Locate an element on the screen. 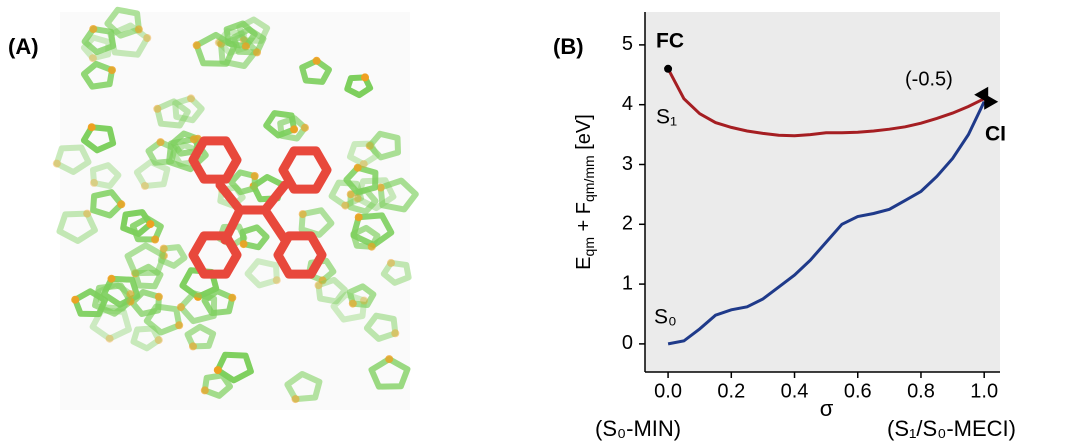 This screenshot has width=1072, height=447. series-label: S₁ is located at coordinates (666, 117).